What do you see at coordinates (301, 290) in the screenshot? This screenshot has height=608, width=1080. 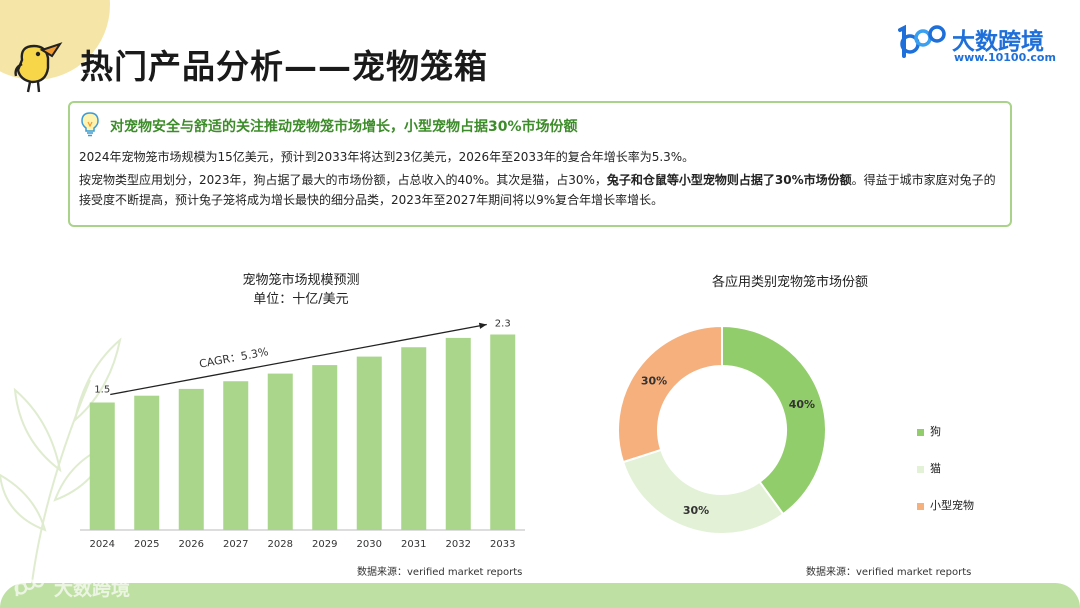 I see `bar-chart-title-block: 宠物笼市场规模预测 单位：十亿/美元` at bounding box center [301, 290].